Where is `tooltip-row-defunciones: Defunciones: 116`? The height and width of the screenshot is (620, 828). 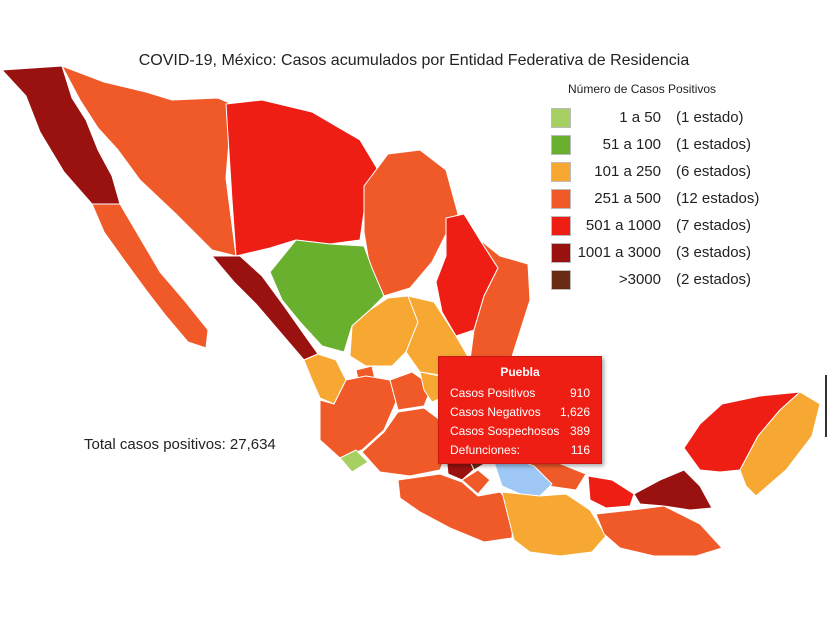 tooltip-row-defunciones: Defunciones: 116 is located at coordinates (520, 451).